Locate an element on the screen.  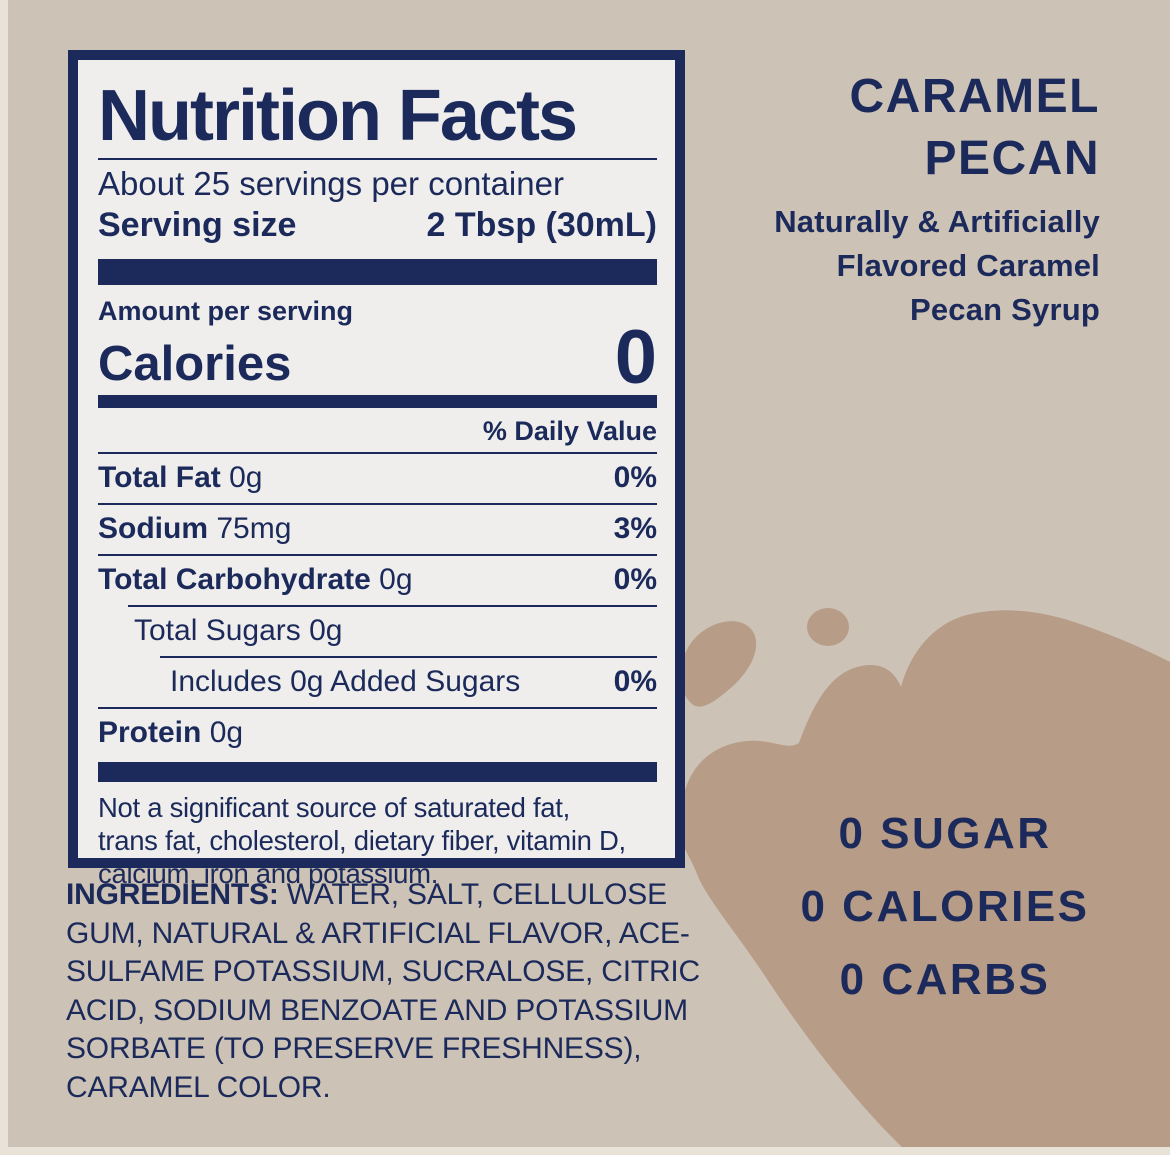
ingredients-heading: INGREDIENTS: is located at coordinates (172, 894).